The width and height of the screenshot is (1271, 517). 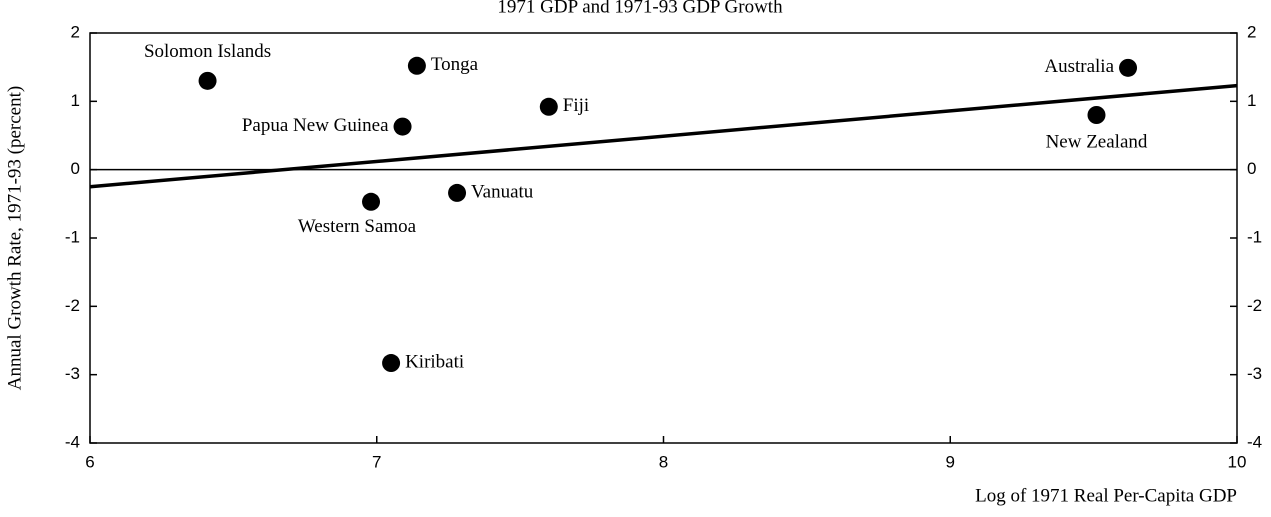 I want to click on chart-title: 1971 GDP and 1971-93 GDP Growth, so click(x=640, y=8).